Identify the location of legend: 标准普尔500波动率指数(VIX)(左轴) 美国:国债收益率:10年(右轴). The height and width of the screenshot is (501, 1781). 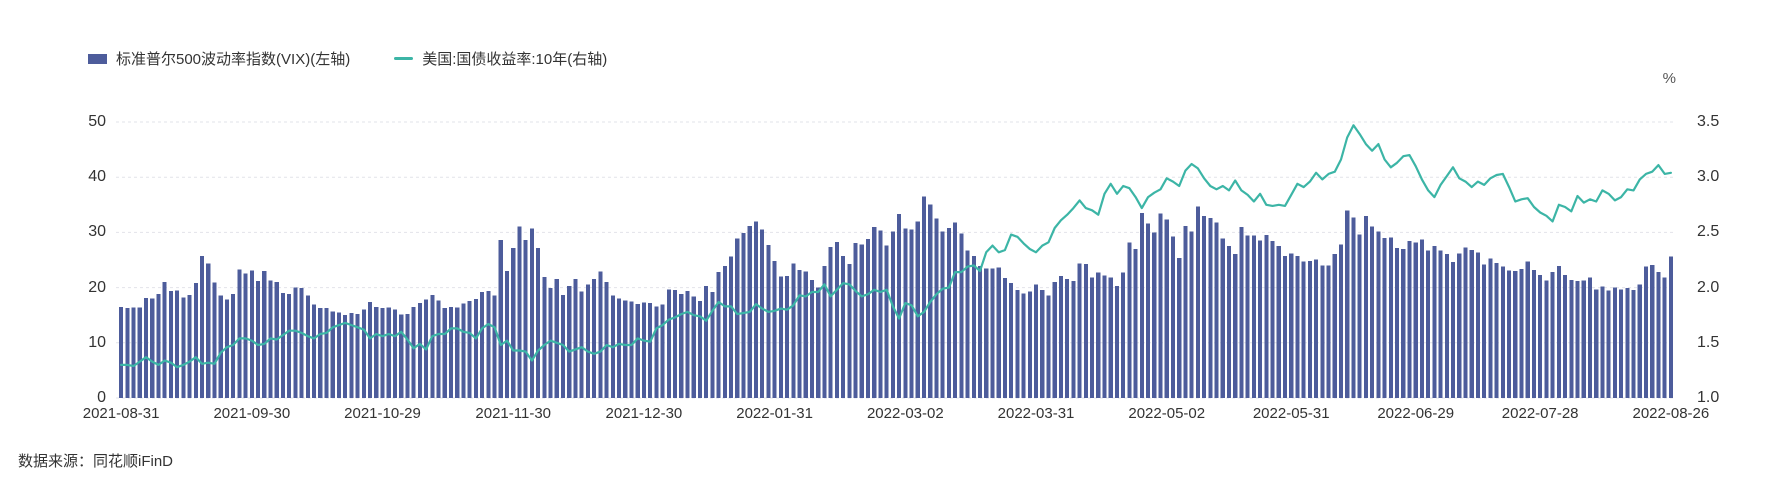
(347, 58).